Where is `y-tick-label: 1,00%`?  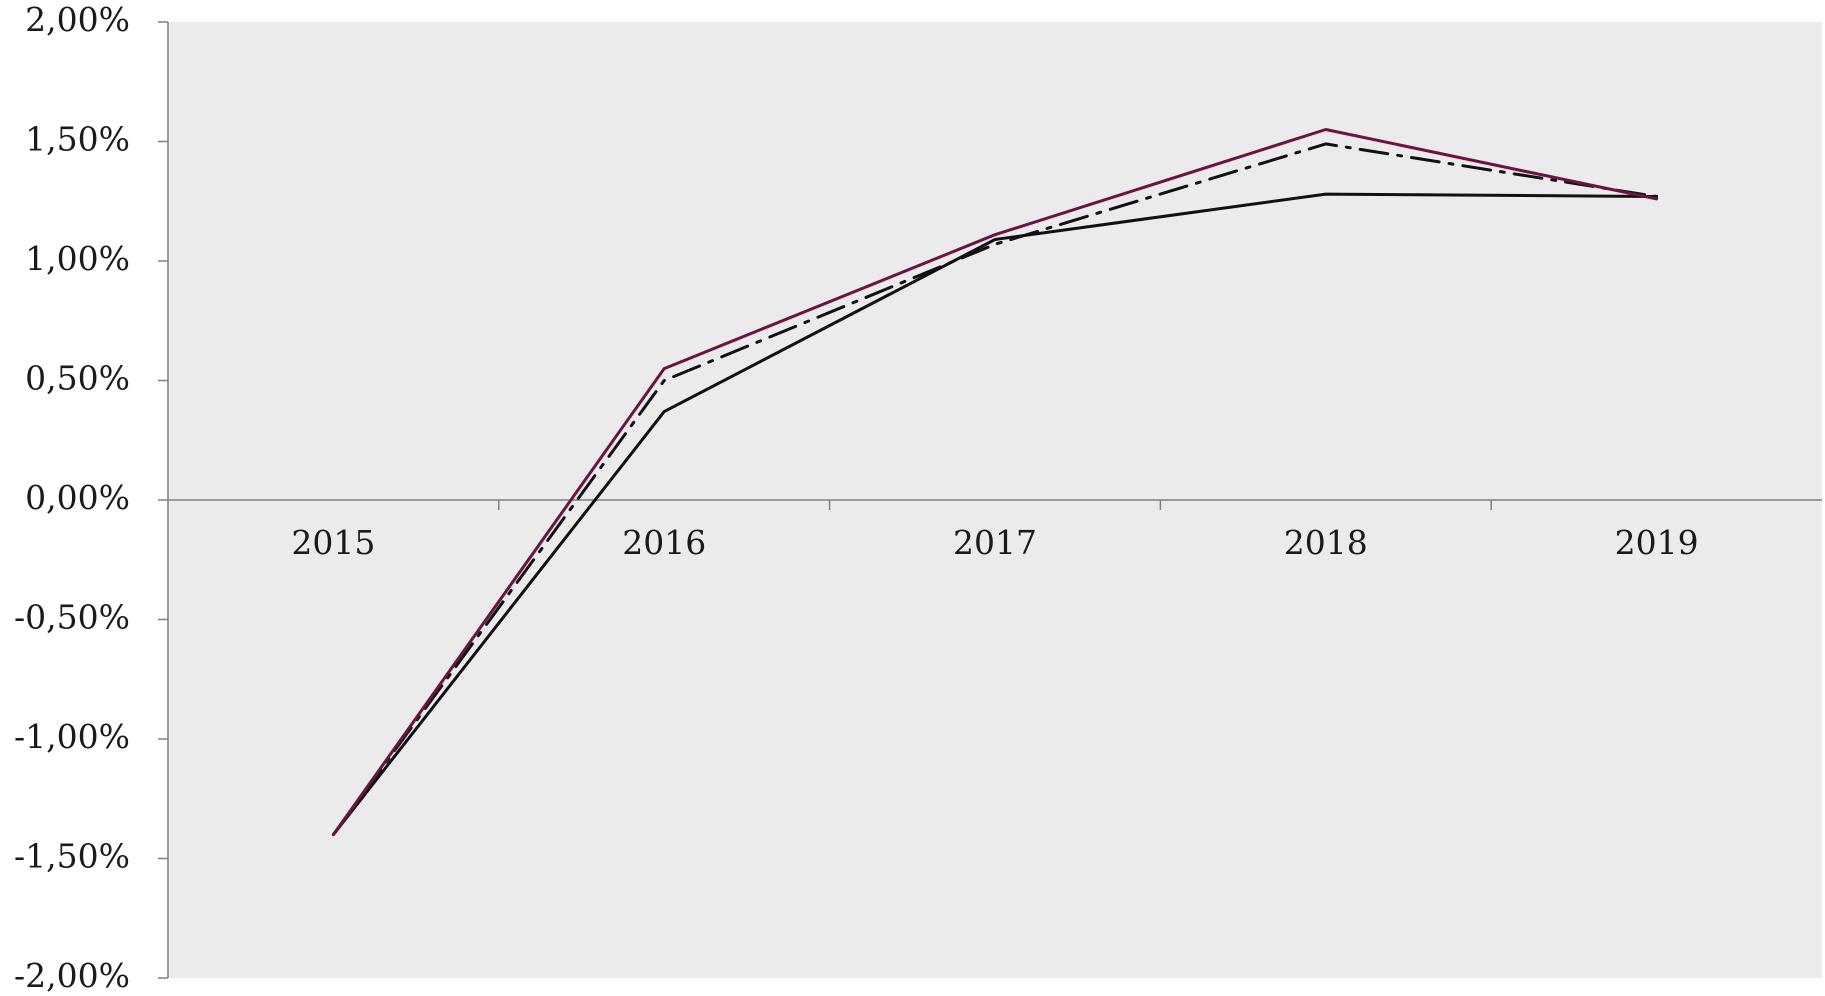
y-tick-label: 1,00% is located at coordinates (77, 258).